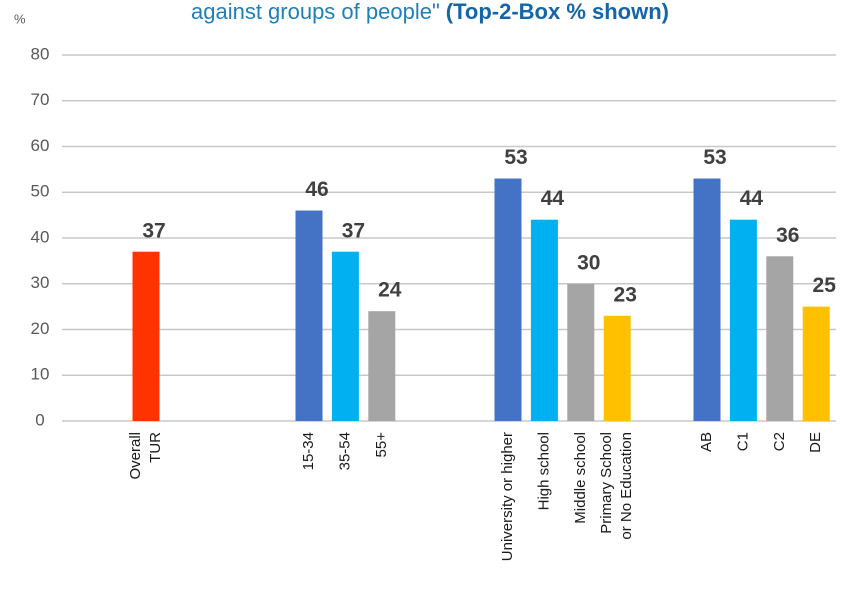 Image resolution: width=853 pixels, height=611 pixels. What do you see at coordinates (706, 442) in the screenshot?
I see `x-tick-label: AB` at bounding box center [706, 442].